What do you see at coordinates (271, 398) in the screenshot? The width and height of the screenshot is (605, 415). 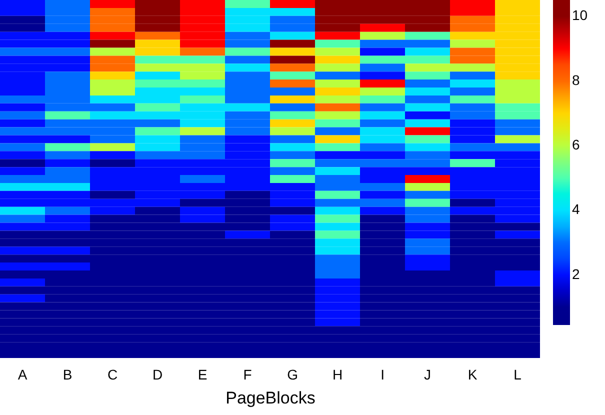 I see `x-axis-title: PageBlocks` at bounding box center [271, 398].